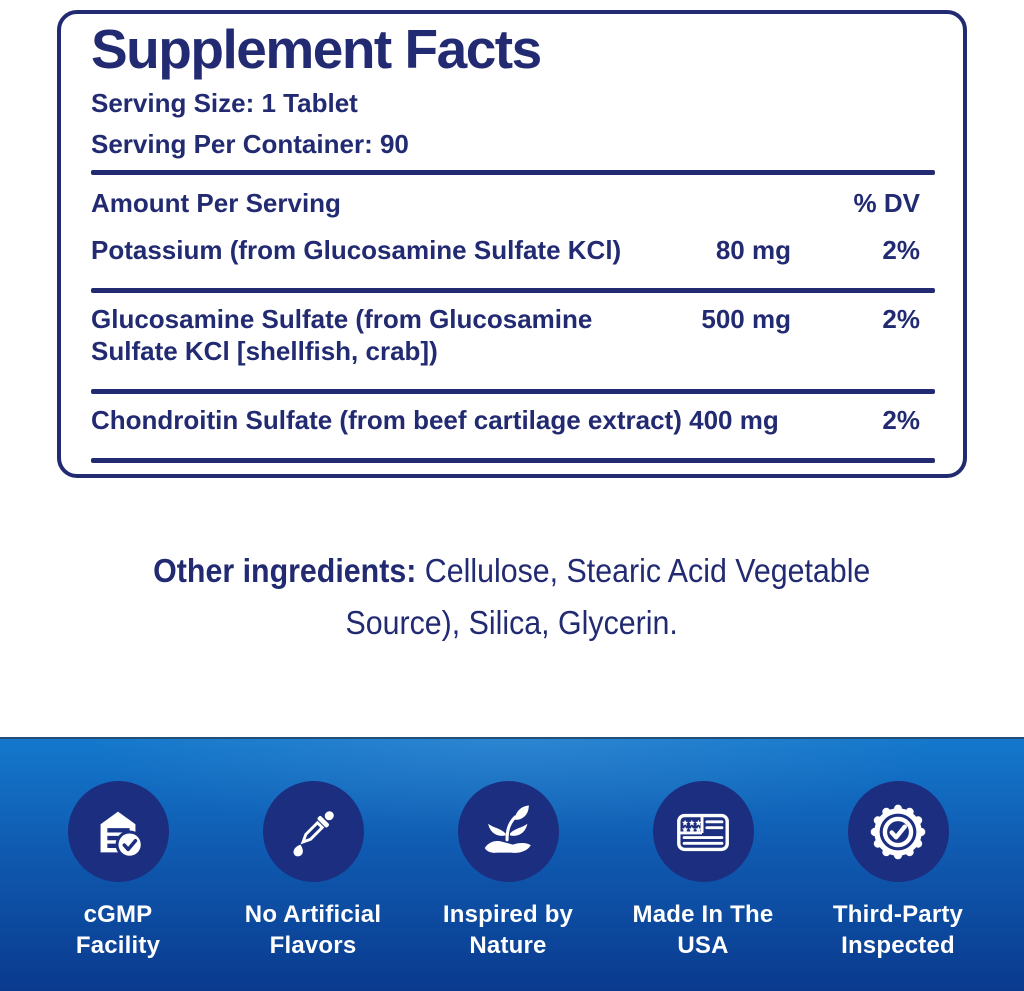 Image resolution: width=1024 pixels, height=991 pixels. I want to click on badge-cgmp-facility: cGMP Facility, so click(118, 871).